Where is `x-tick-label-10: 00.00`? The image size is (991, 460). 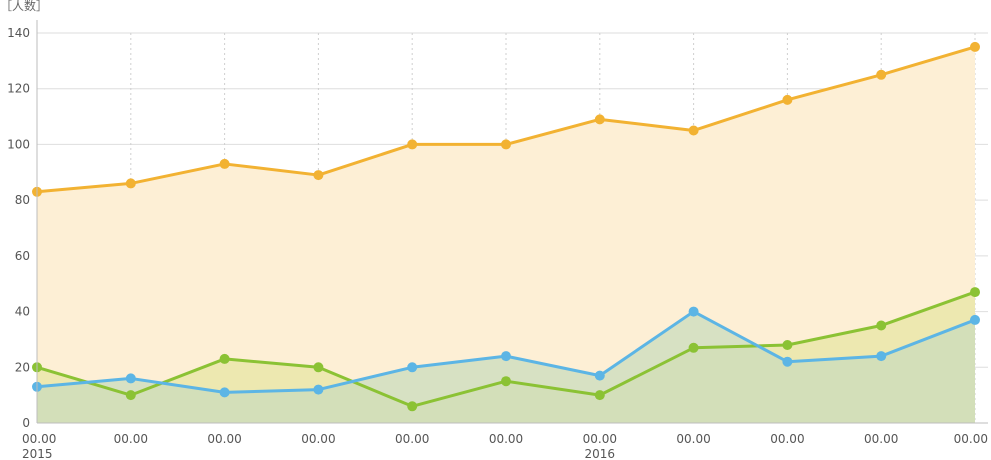
x-tick-label-10: 00.00 is located at coordinates (971, 439).